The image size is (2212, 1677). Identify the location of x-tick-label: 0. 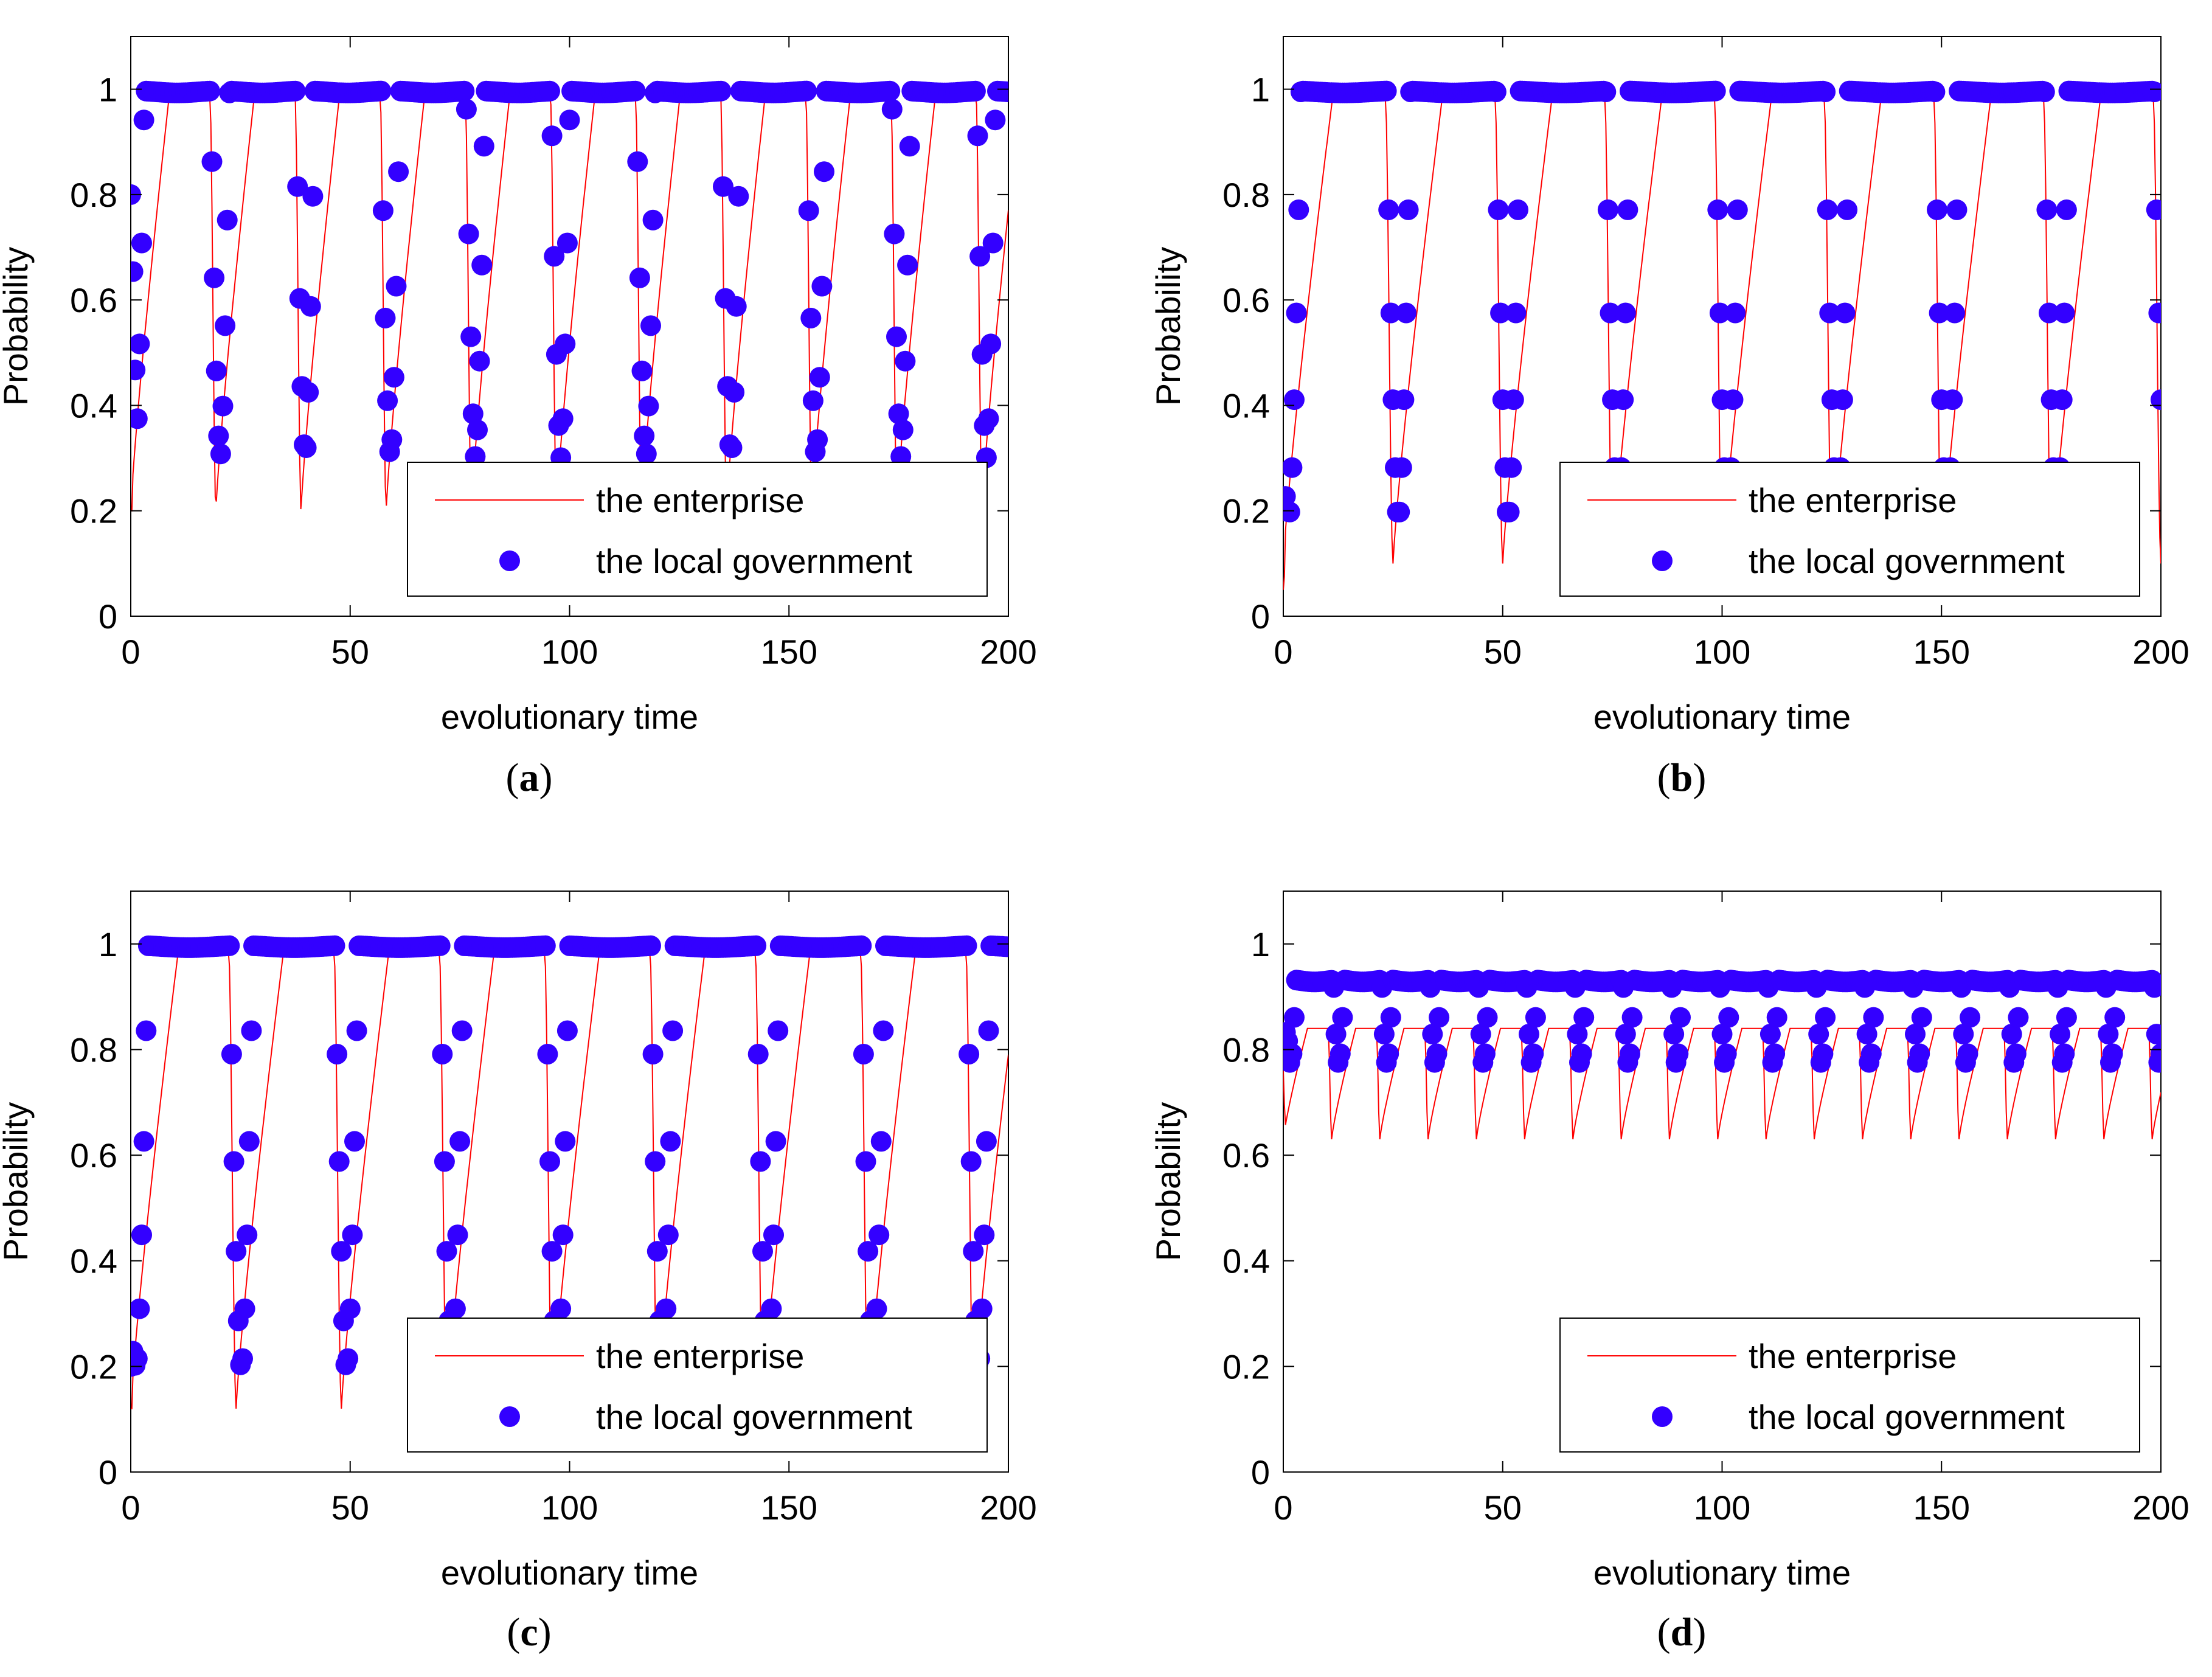
(130, 1508).